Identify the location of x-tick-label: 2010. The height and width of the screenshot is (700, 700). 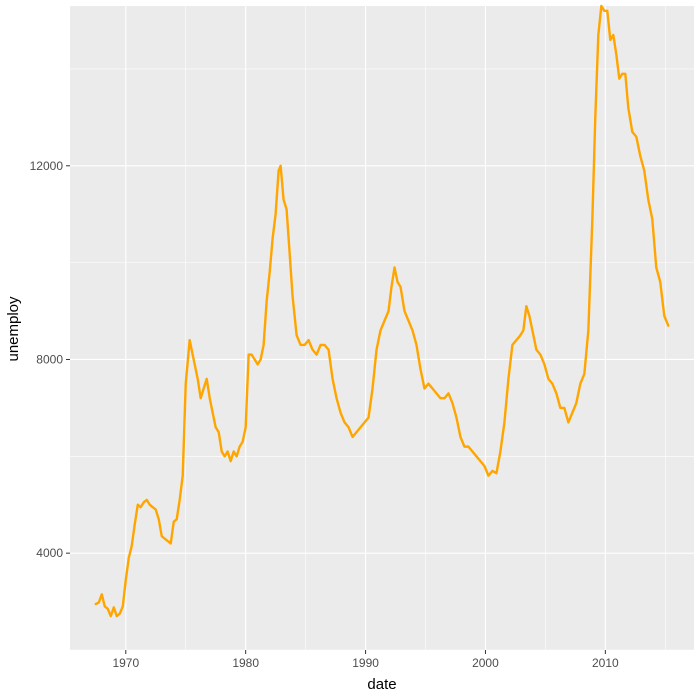
(605, 663).